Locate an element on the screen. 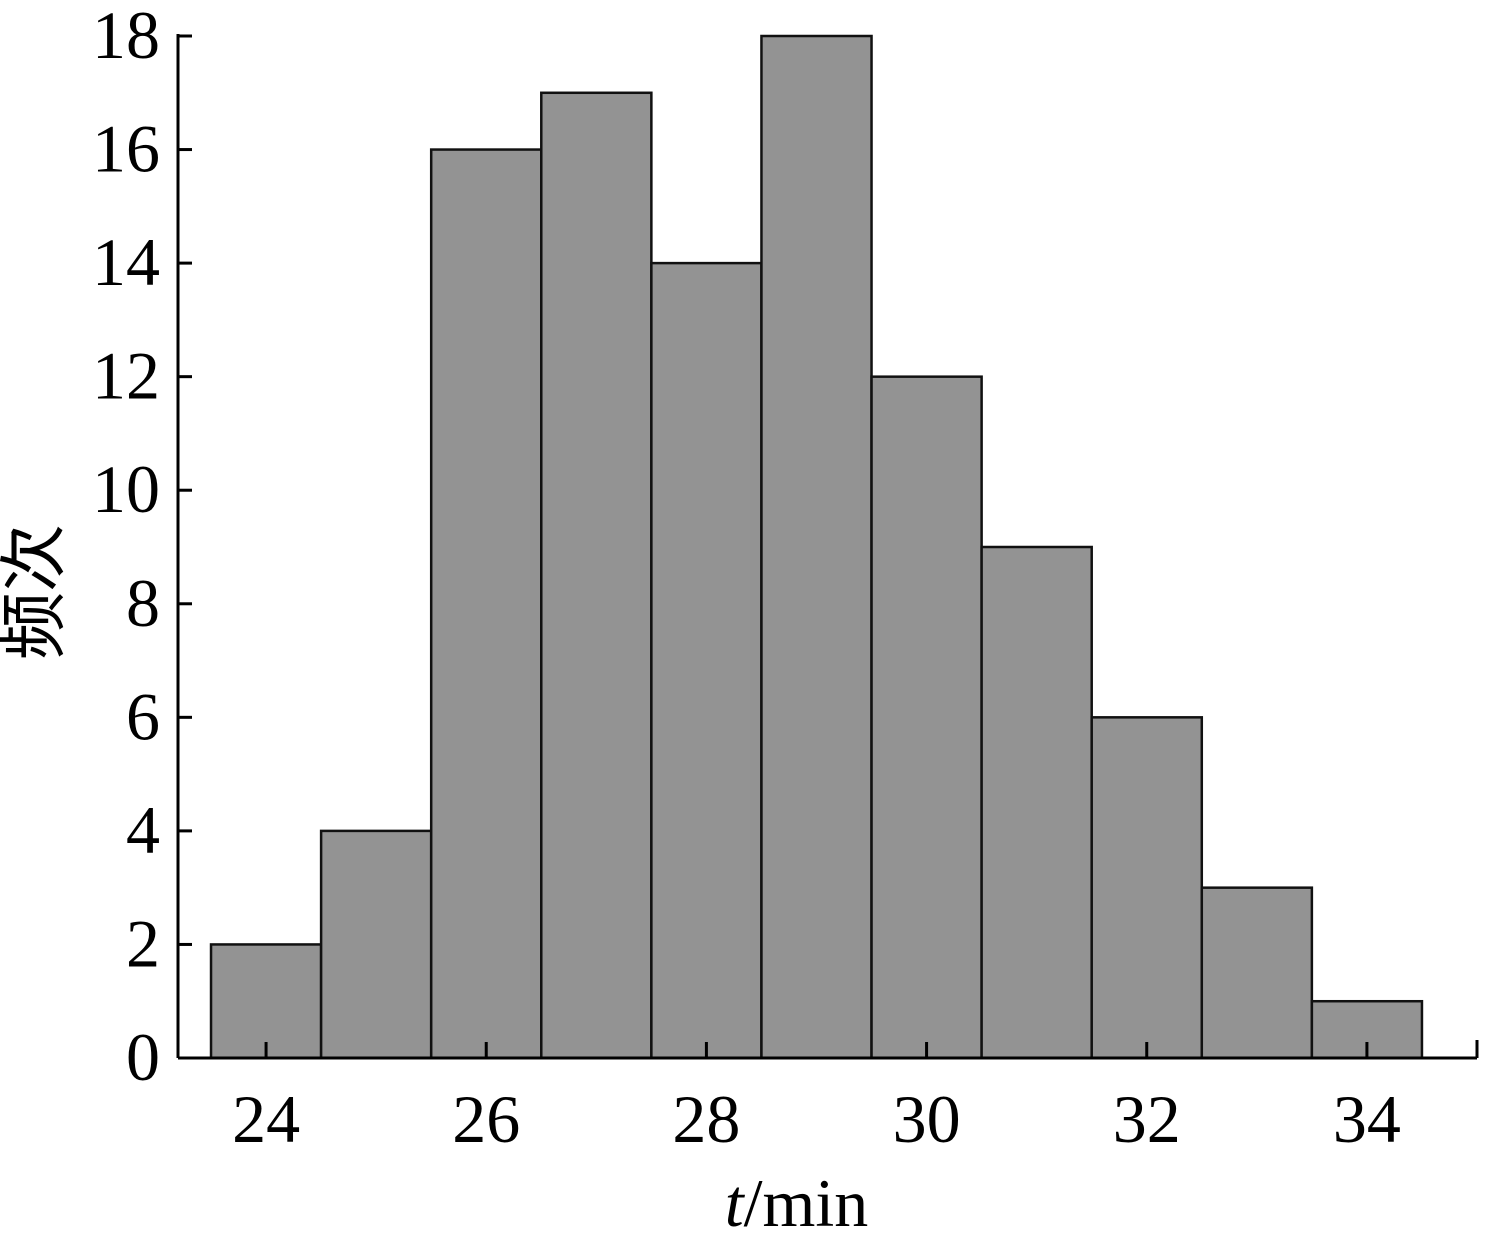  y-tick-label-6: 6 is located at coordinates (143, 716).